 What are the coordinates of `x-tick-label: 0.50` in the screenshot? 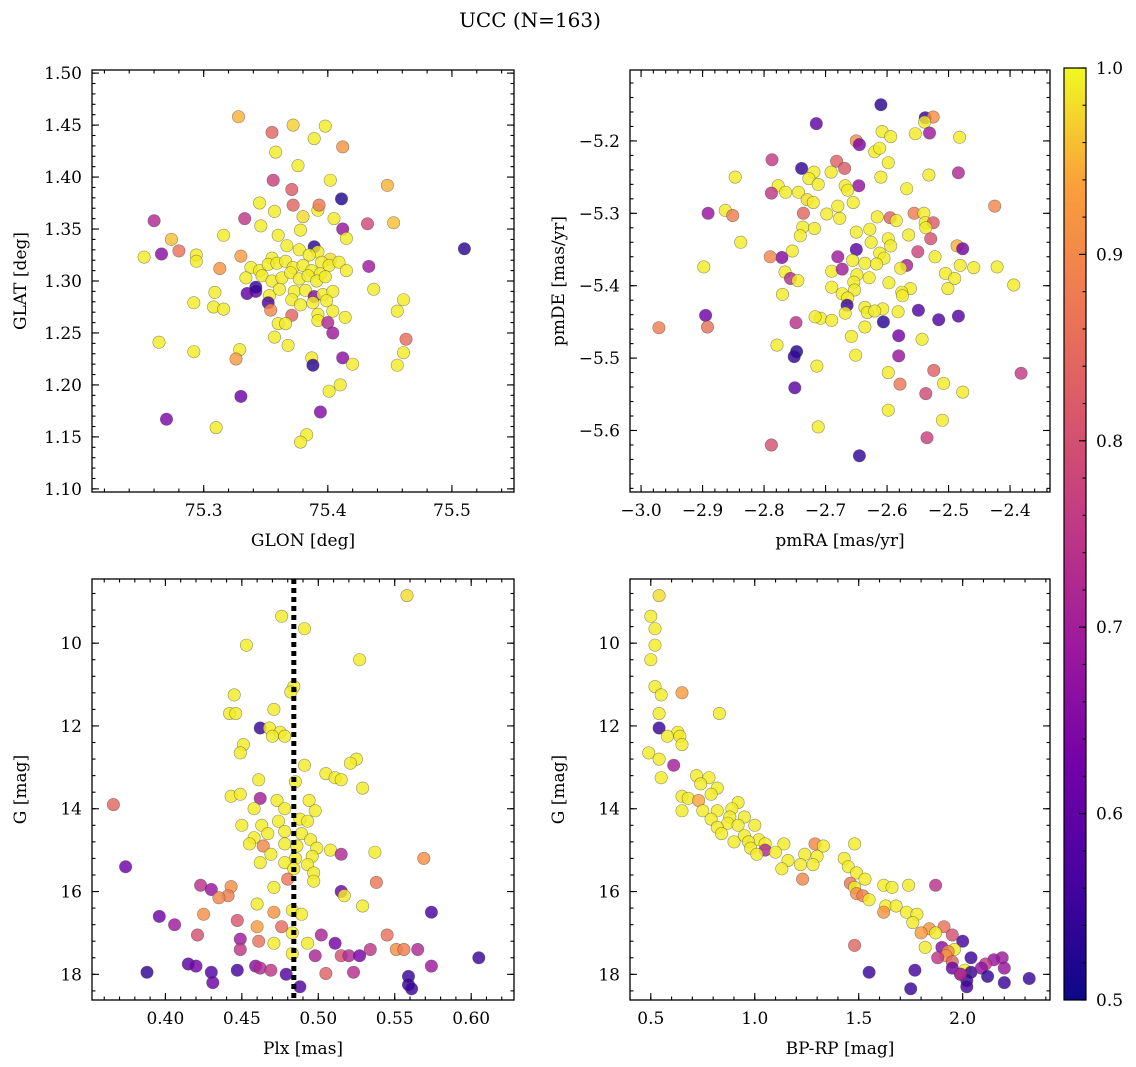 It's located at (318, 1019).